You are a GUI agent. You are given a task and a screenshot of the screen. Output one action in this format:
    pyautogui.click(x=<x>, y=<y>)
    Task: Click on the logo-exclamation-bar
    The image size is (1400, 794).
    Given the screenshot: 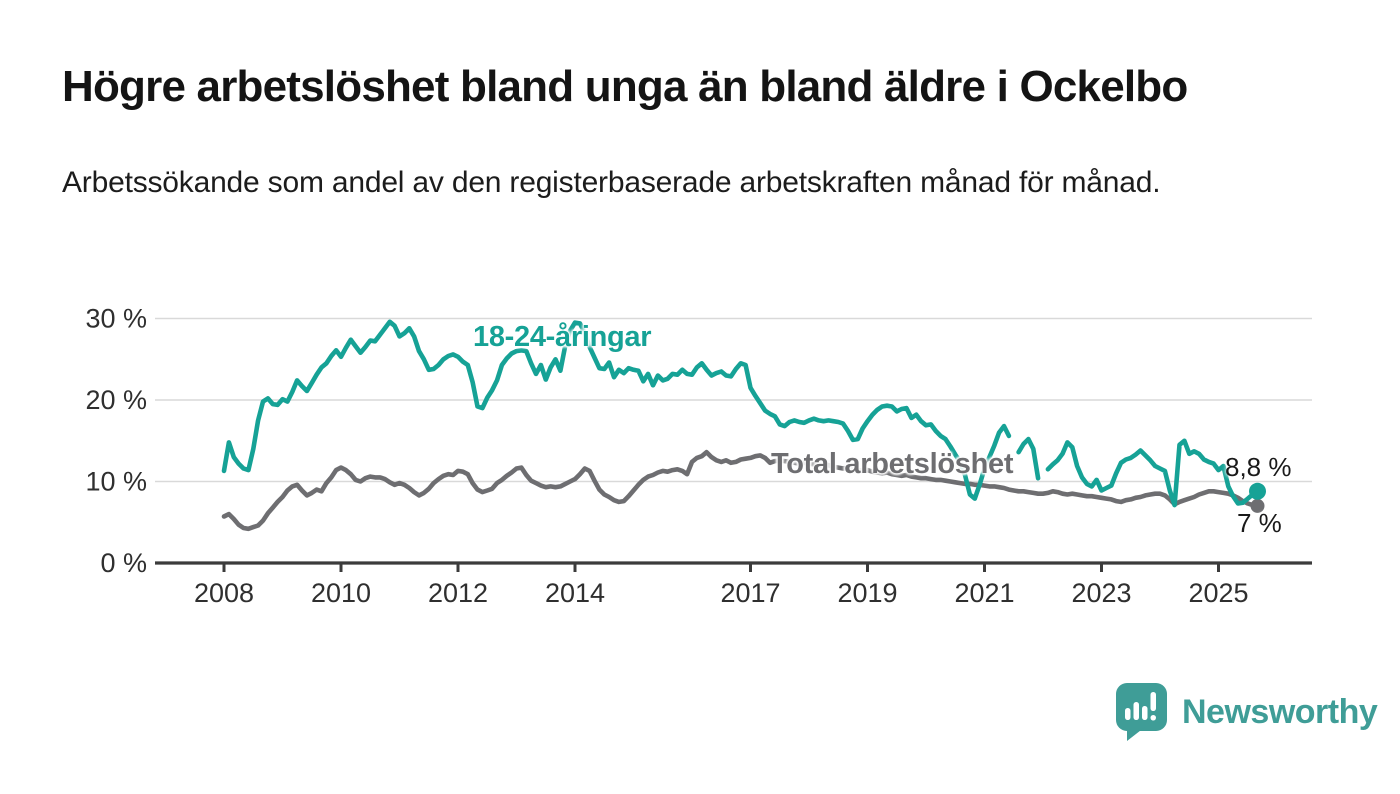 What is the action you would take?
    pyautogui.click(x=1153, y=701)
    